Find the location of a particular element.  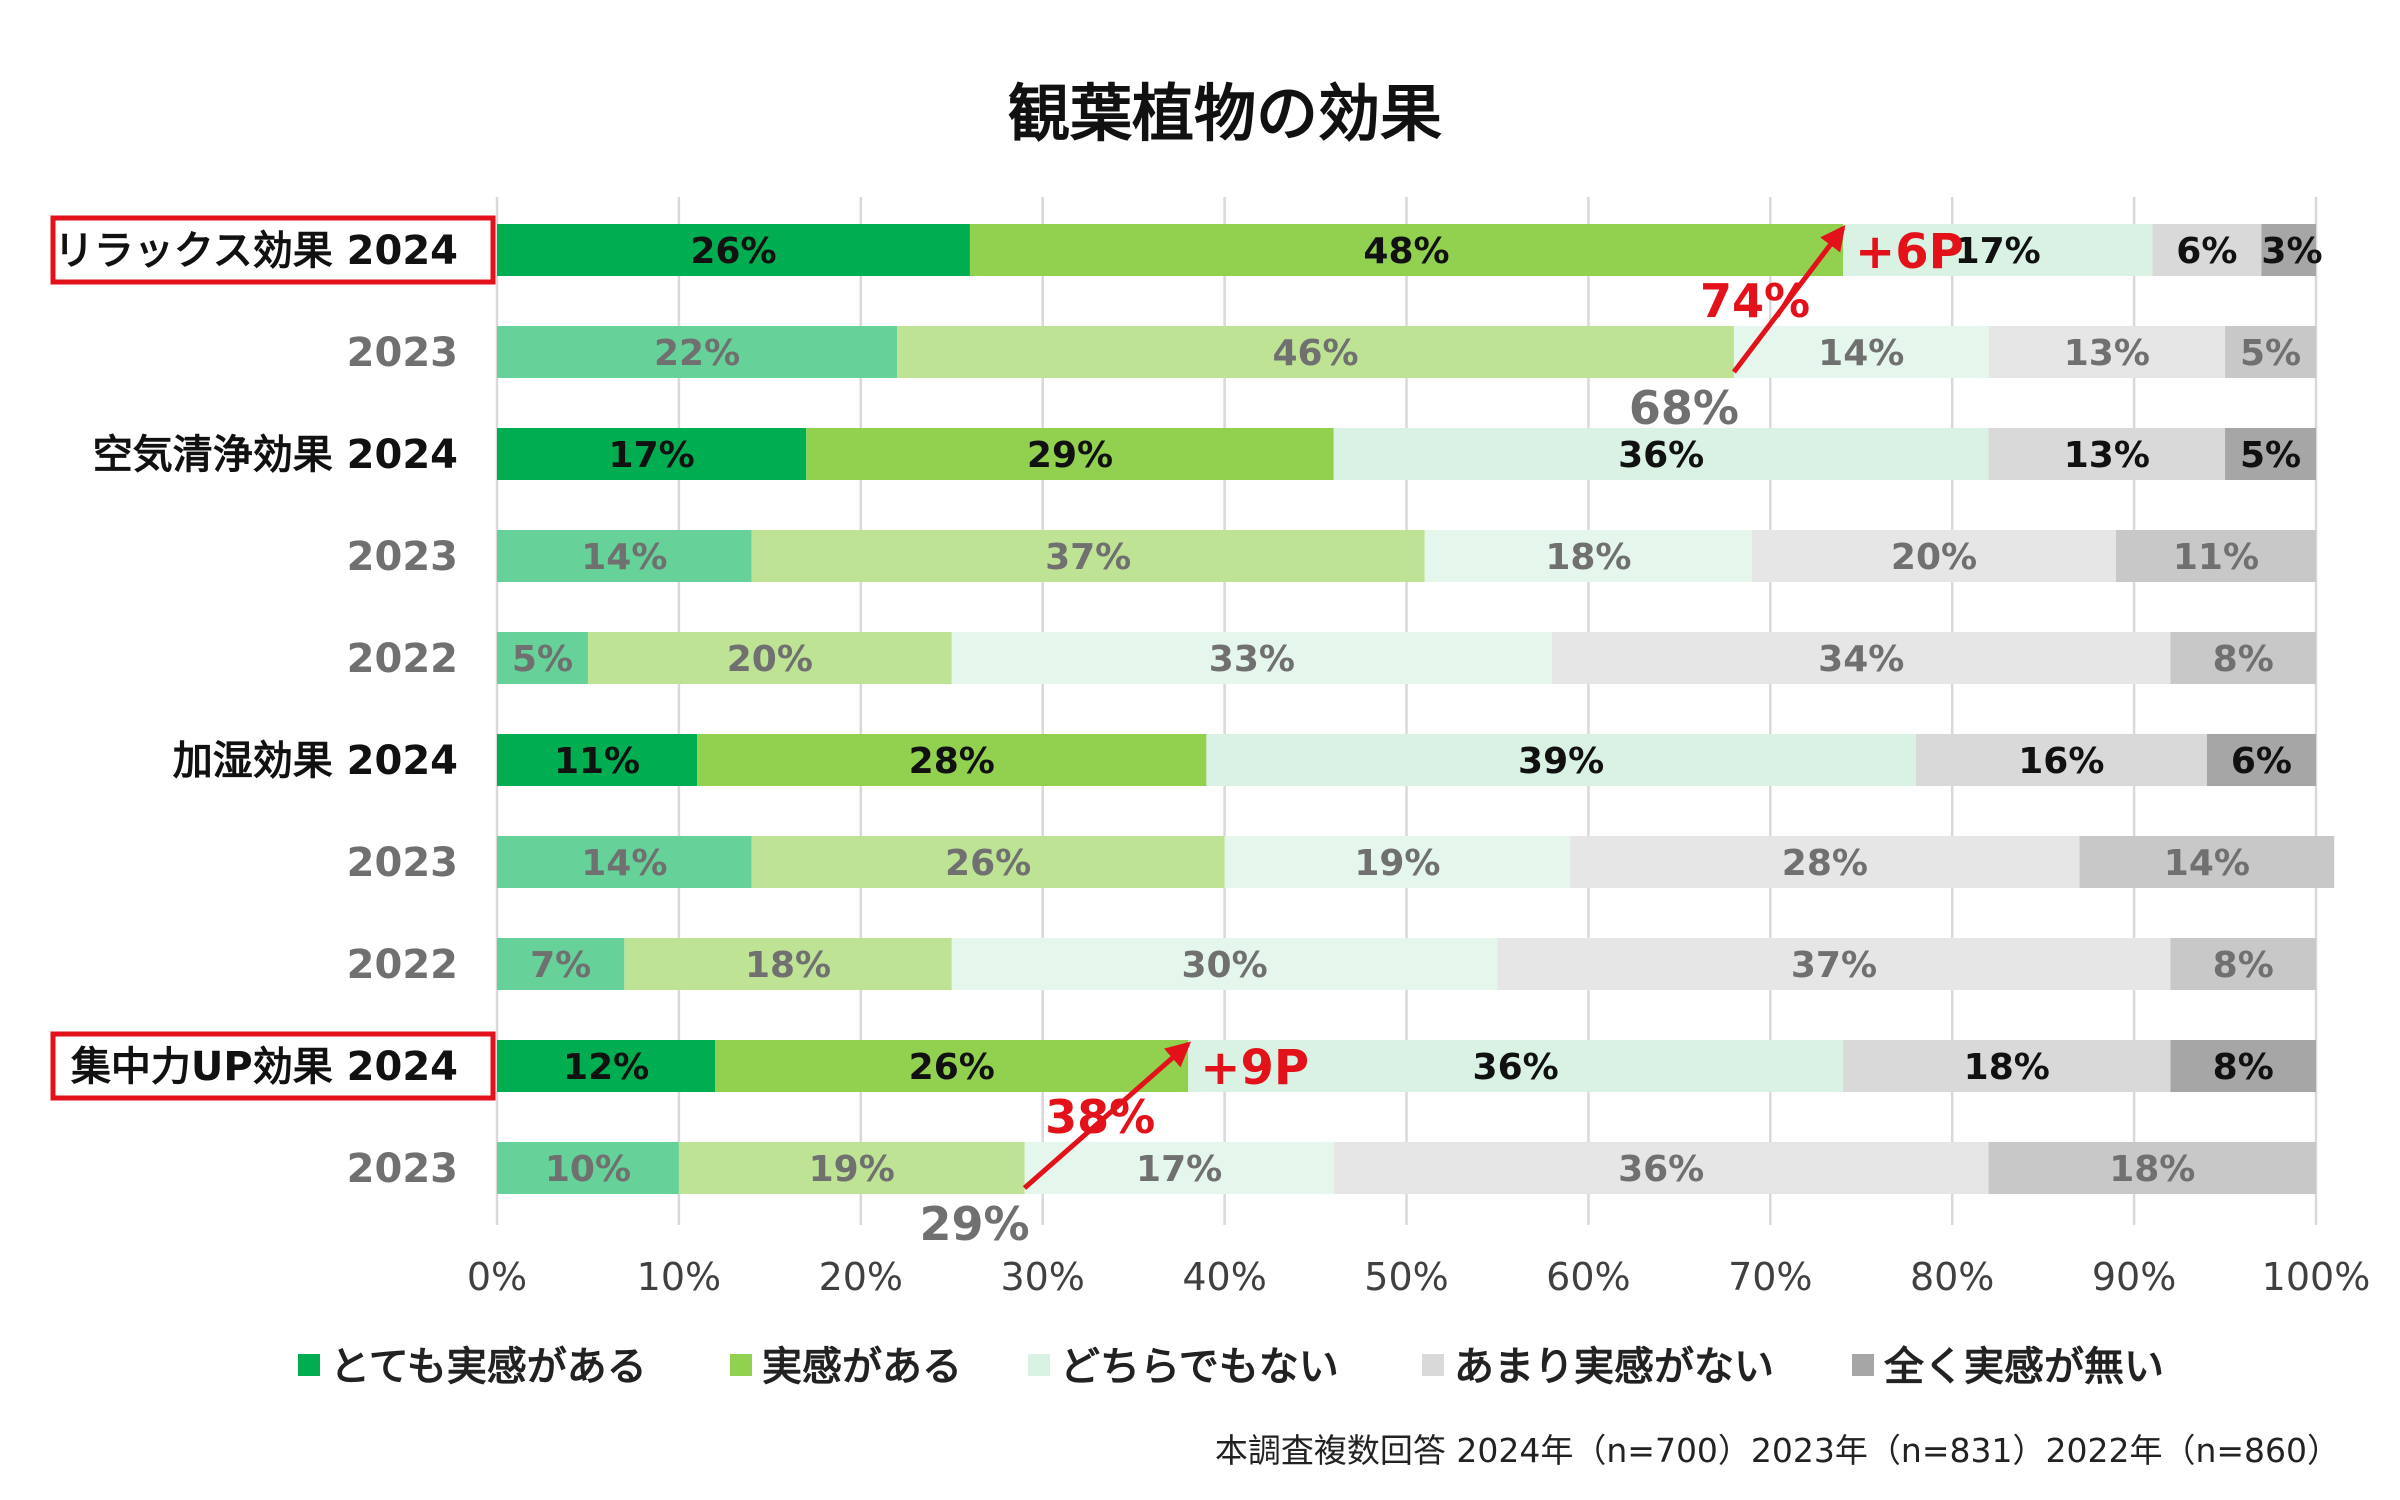

prev-total-label-1: 29% is located at coordinates (974, 1224).